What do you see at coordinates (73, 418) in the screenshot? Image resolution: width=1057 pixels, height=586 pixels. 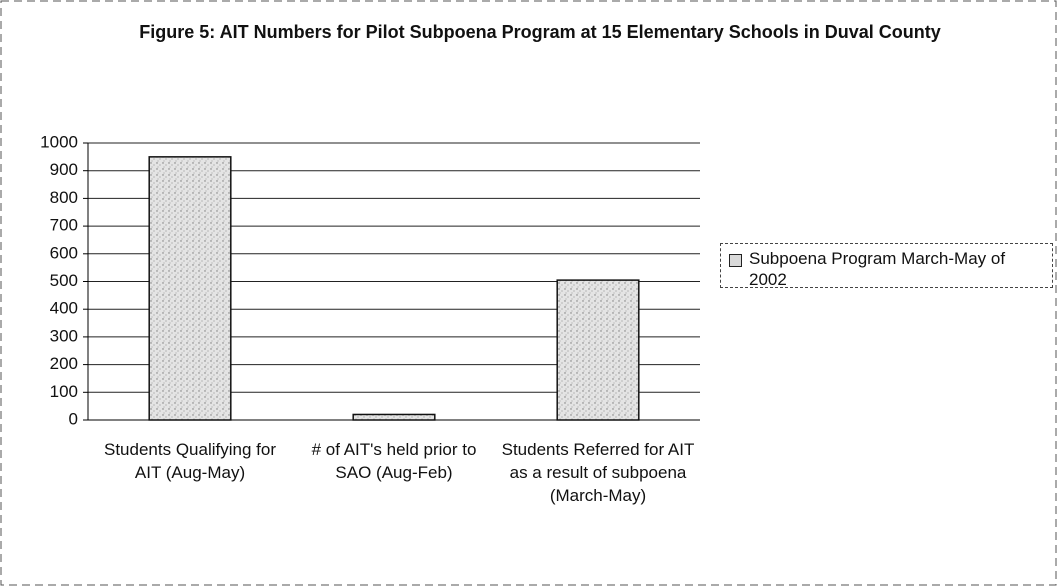 I see `y-tick-label: 0` at bounding box center [73, 418].